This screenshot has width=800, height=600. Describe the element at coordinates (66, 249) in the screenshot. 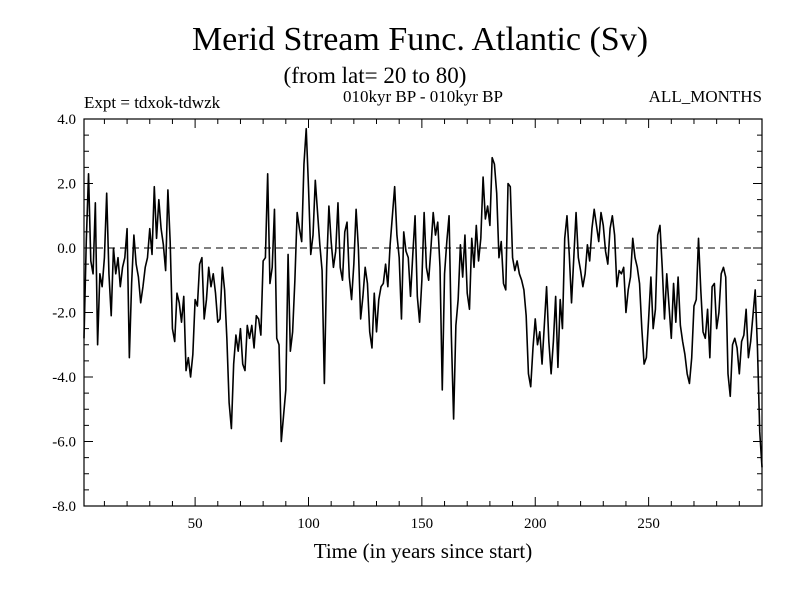

I see `y-tick-label: 0.0` at that location.